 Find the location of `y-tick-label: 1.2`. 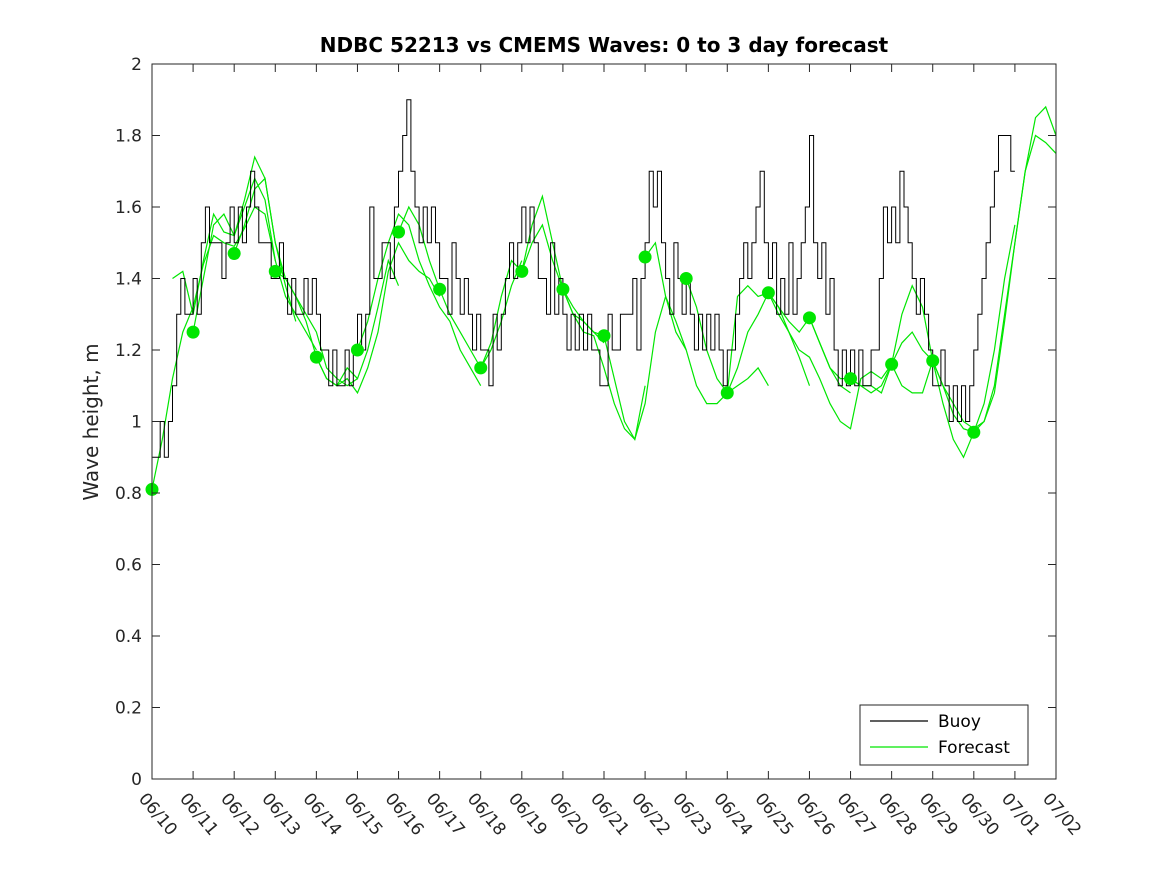

y-tick-label: 1.2 is located at coordinates (128, 351).